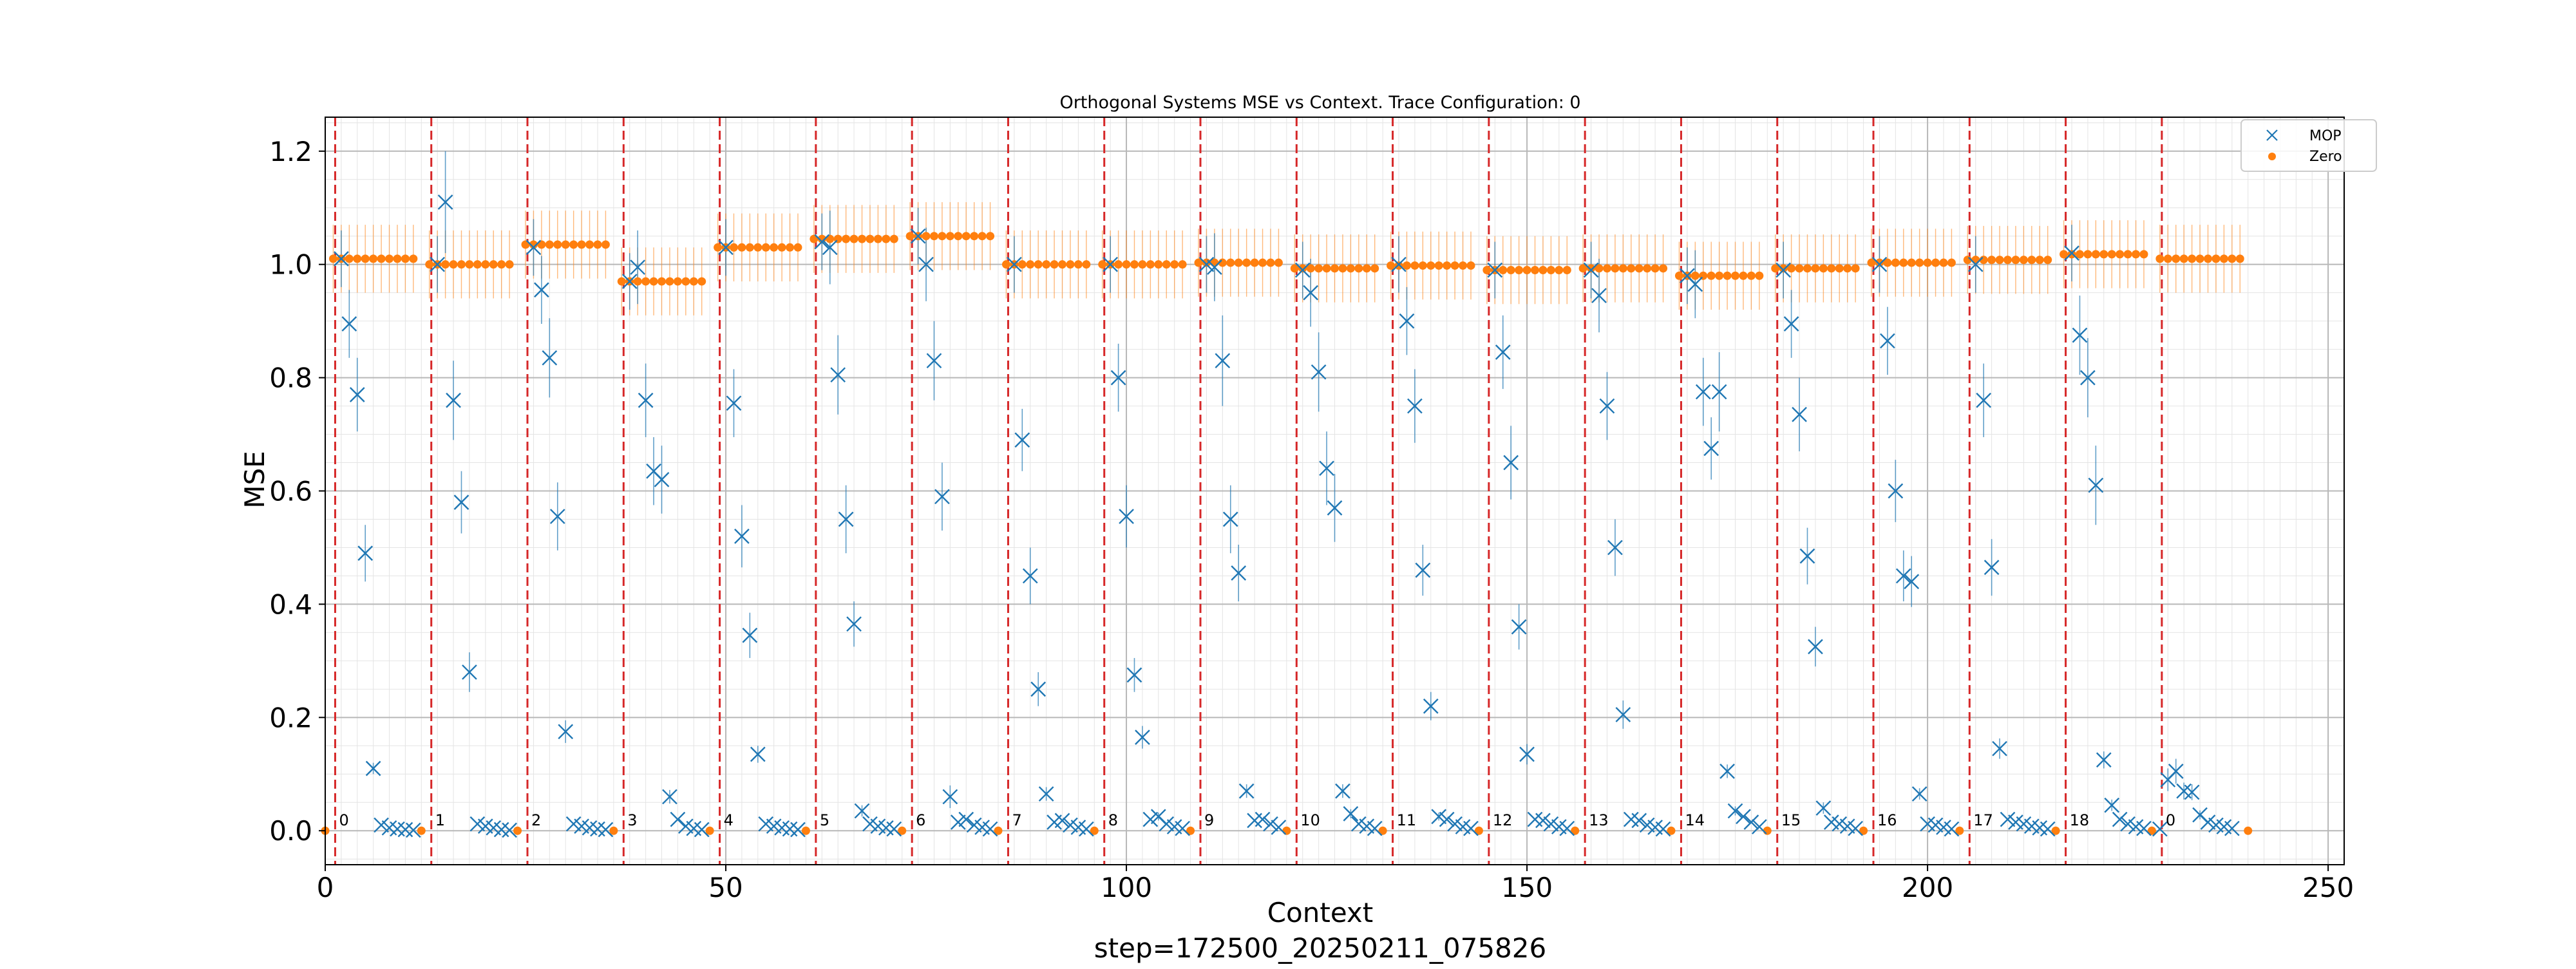 Image resolution: width=2576 pixels, height=969 pixels. What do you see at coordinates (1320, 948) in the screenshot?
I see `footer-label: step=172500_20250211_075826` at bounding box center [1320, 948].